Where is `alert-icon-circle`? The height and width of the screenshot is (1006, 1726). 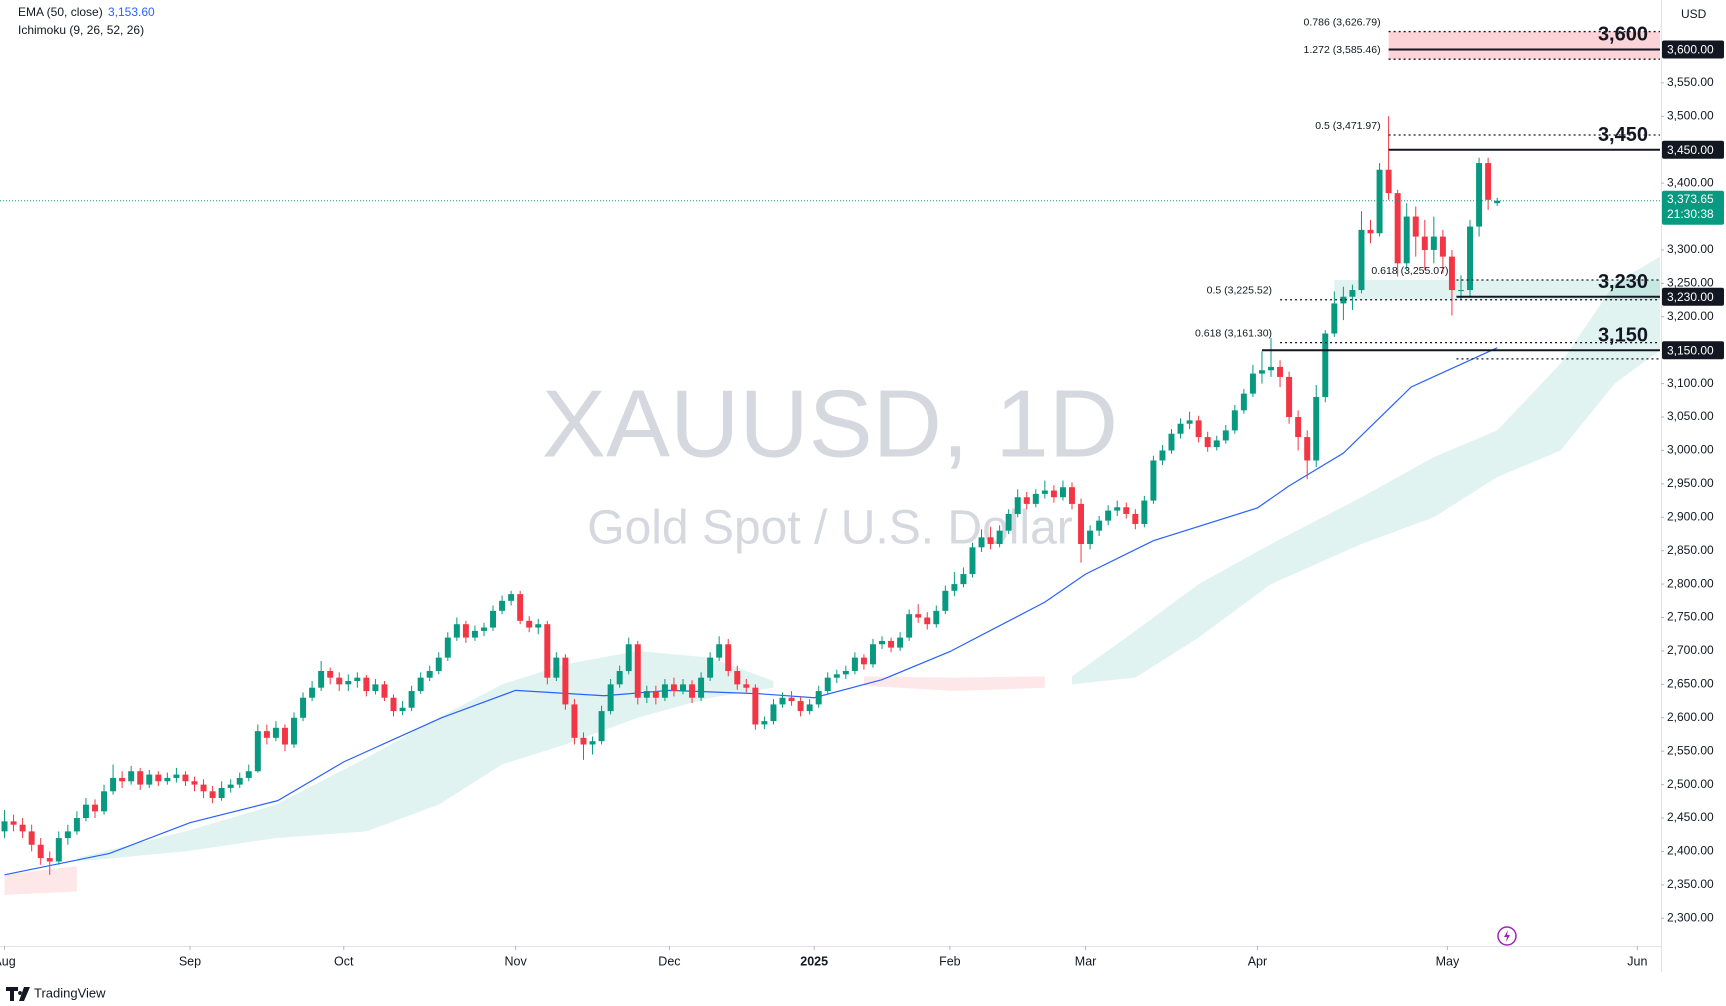 alert-icon-circle is located at coordinates (1507, 936).